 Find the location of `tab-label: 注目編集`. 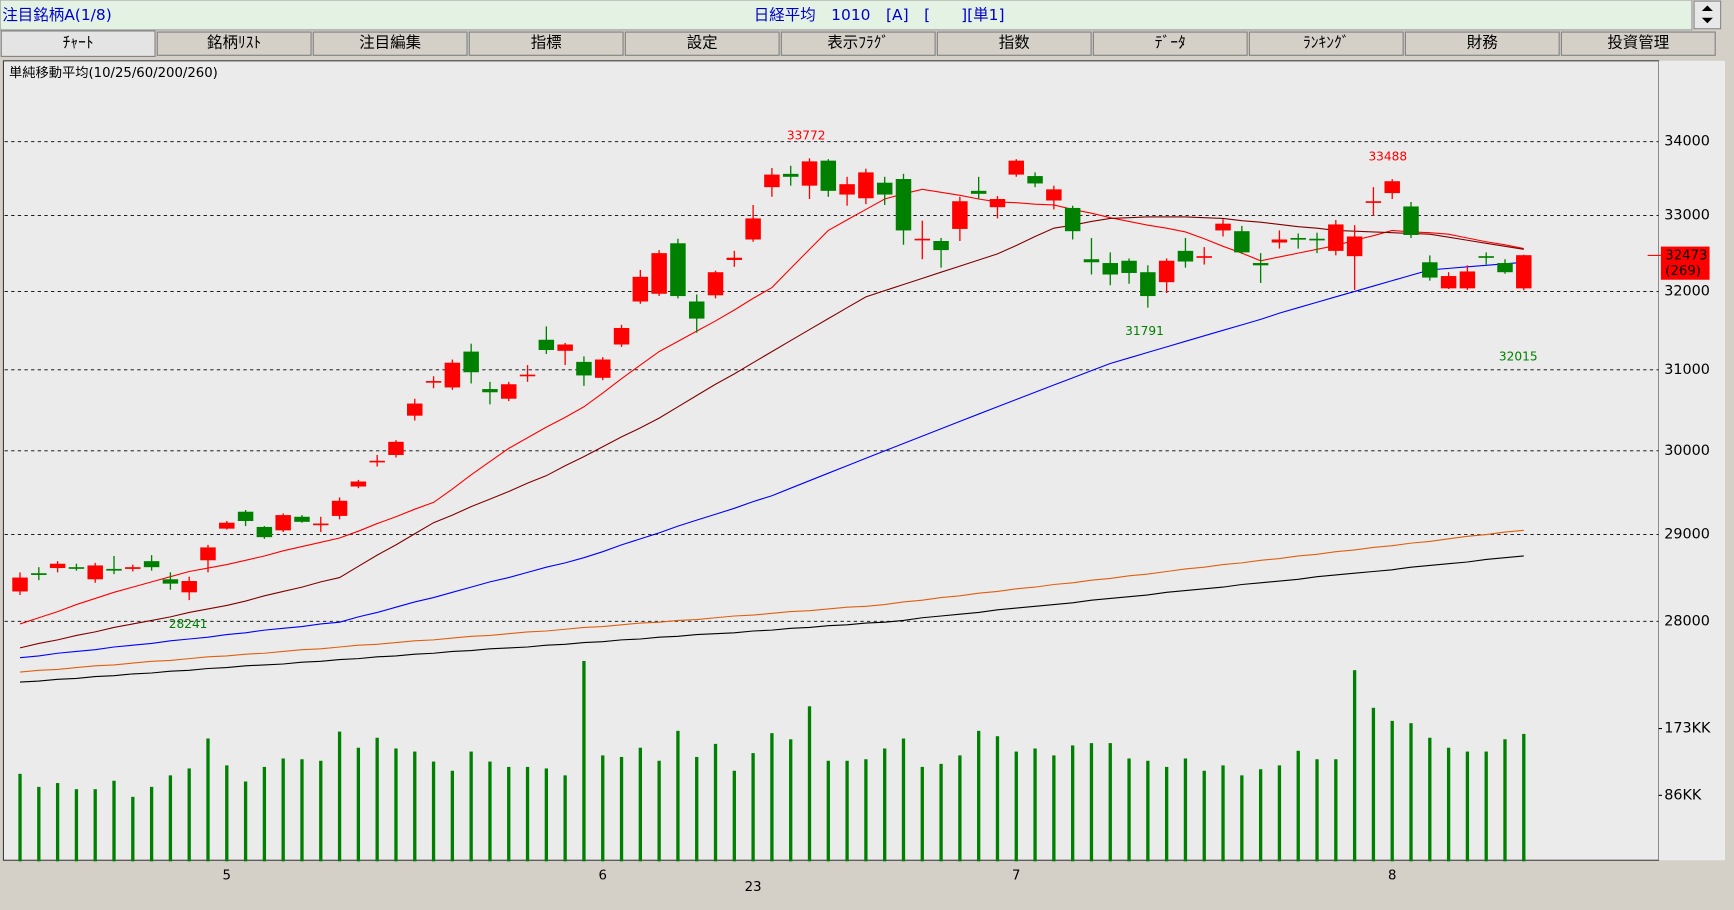

tab-label: 注目編集 is located at coordinates (390, 43).